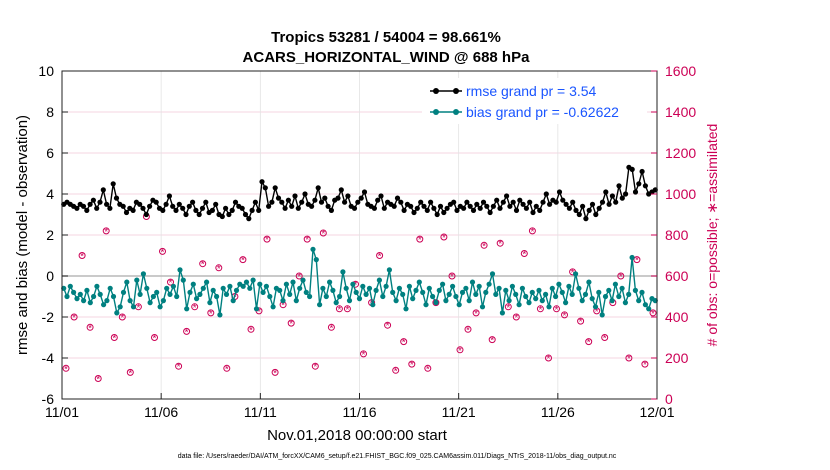  What do you see at coordinates (50, 153) in the screenshot?
I see `y-tick-label: 6` at bounding box center [50, 153].